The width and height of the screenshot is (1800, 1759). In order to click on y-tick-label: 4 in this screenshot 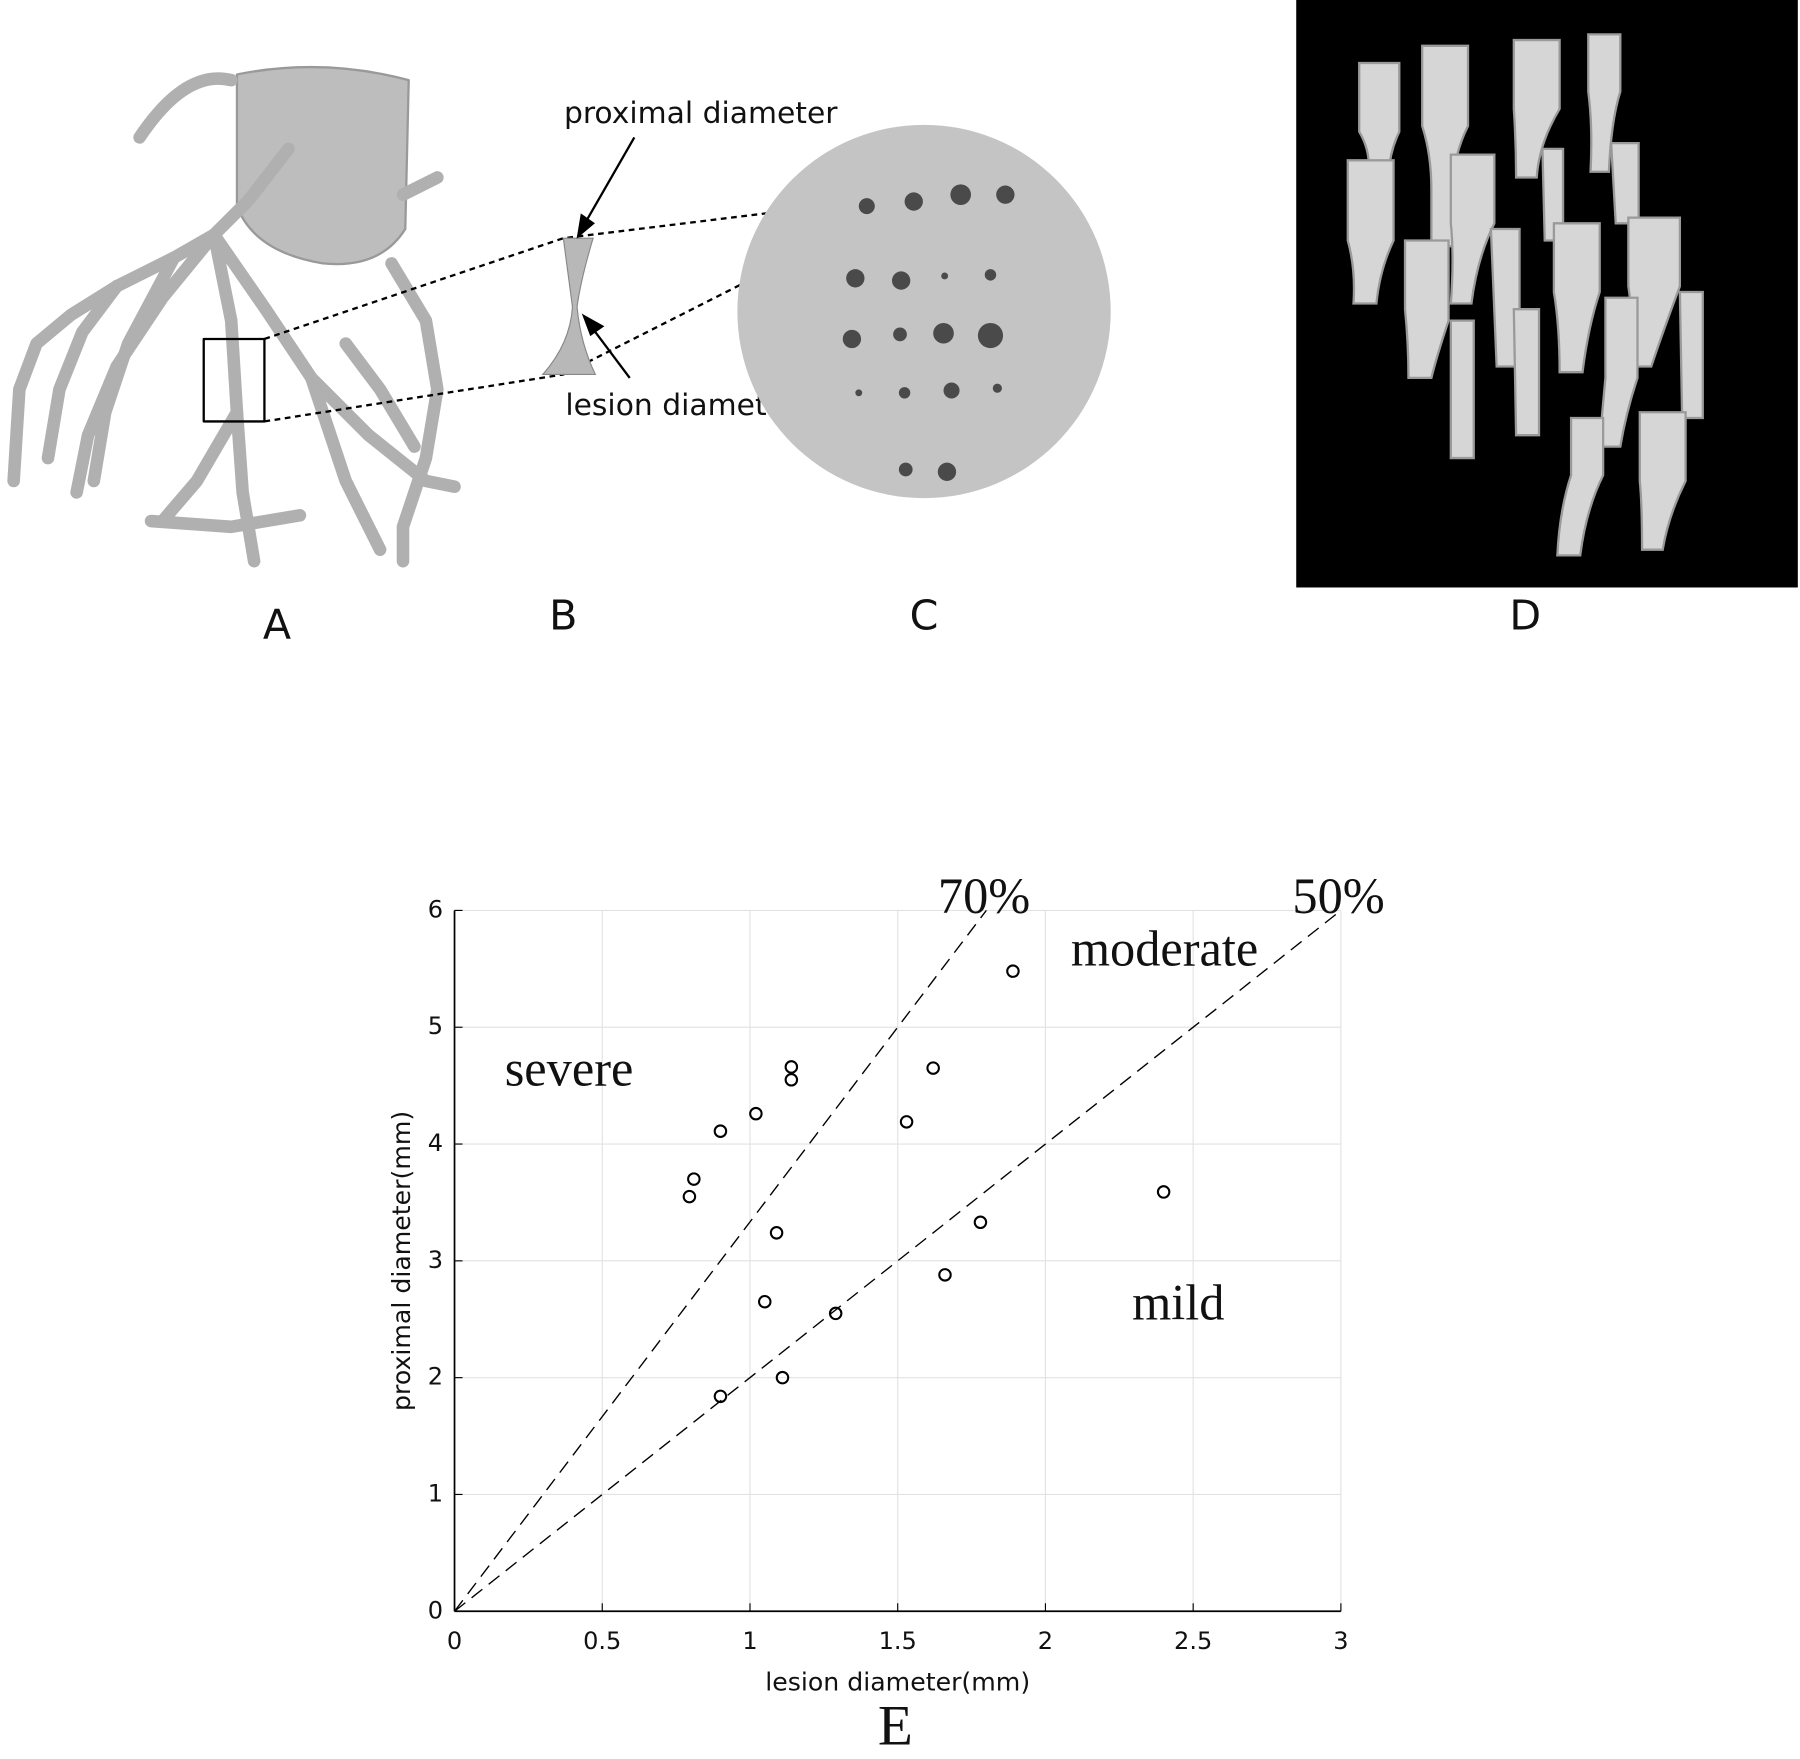, I will do `click(435, 1143)`.